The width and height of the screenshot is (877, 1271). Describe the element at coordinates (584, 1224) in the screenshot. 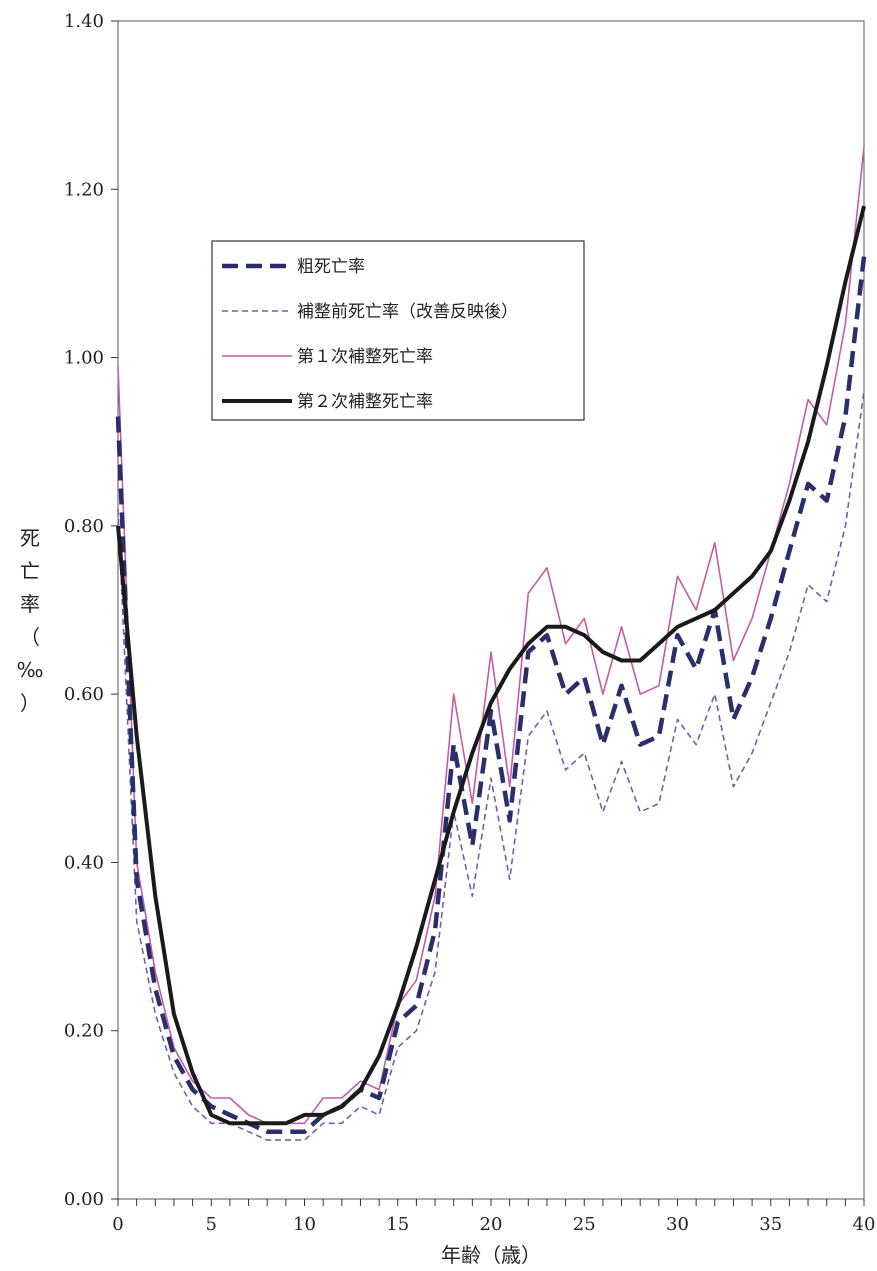

I see `x-tick-label: 25` at that location.